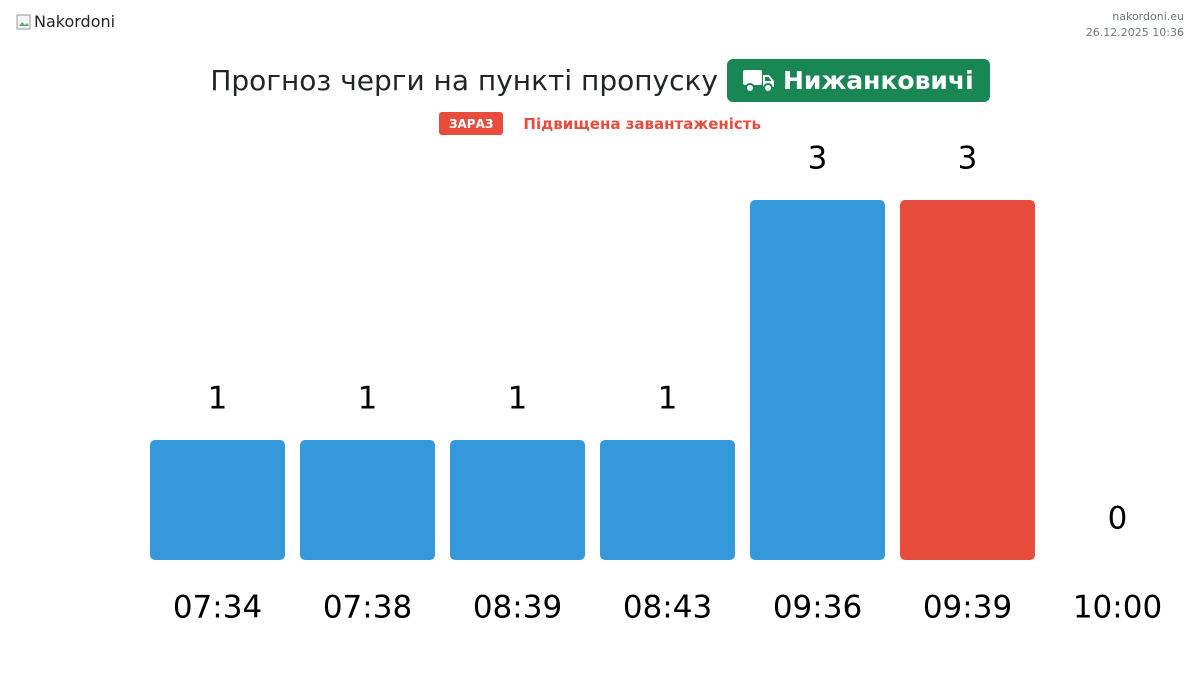 This screenshot has height=681, width=1200. Describe the element at coordinates (75, 21) in the screenshot. I see `logo-alt: Nakordoni` at that location.